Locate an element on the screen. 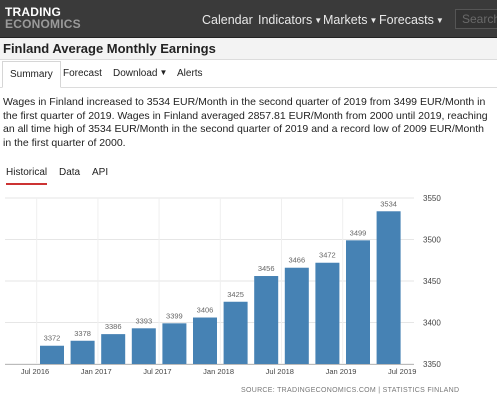 This screenshot has width=497, height=400. tab-data: Data is located at coordinates (69, 172).